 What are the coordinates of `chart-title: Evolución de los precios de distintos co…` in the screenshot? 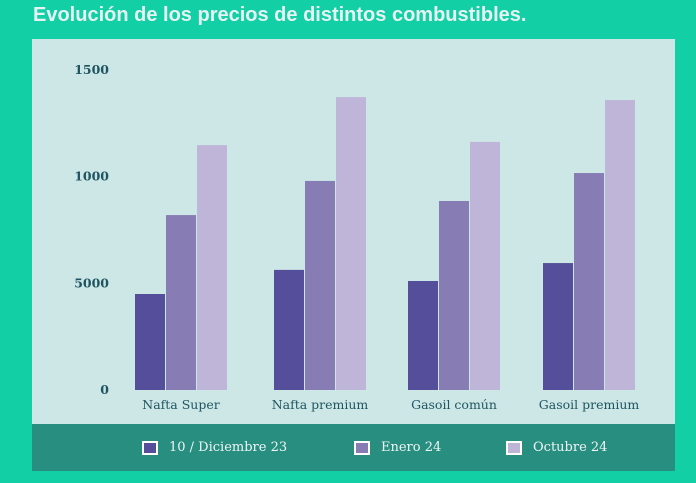 It's located at (280, 15).